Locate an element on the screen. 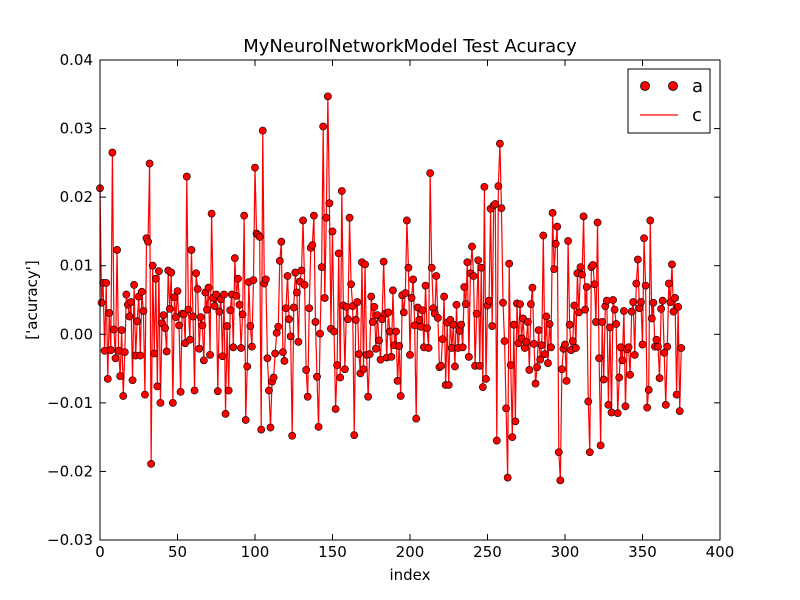 The height and width of the screenshot is (600, 800). chart-title: MyNeurolNetworkModel Test Acuracy is located at coordinates (410, 46).